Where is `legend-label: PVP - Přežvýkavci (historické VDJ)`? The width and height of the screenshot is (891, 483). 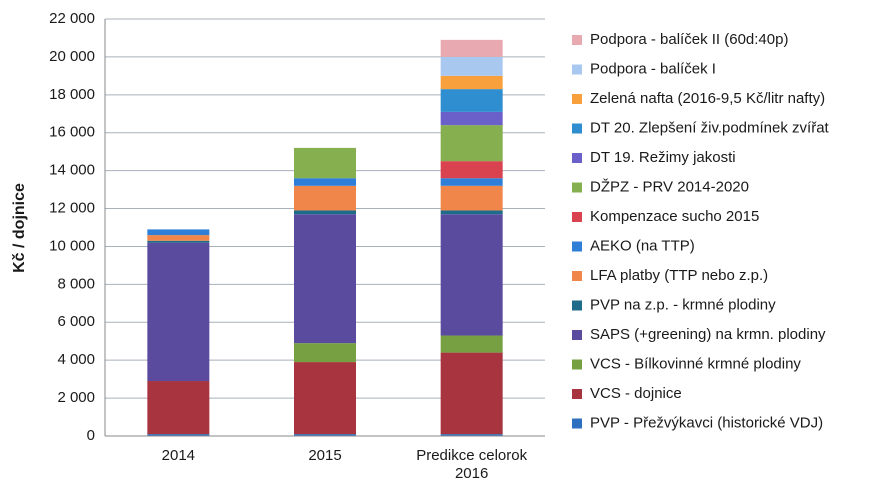
legend-label: PVP - Přežvýkavci (historické VDJ) is located at coordinates (706, 422).